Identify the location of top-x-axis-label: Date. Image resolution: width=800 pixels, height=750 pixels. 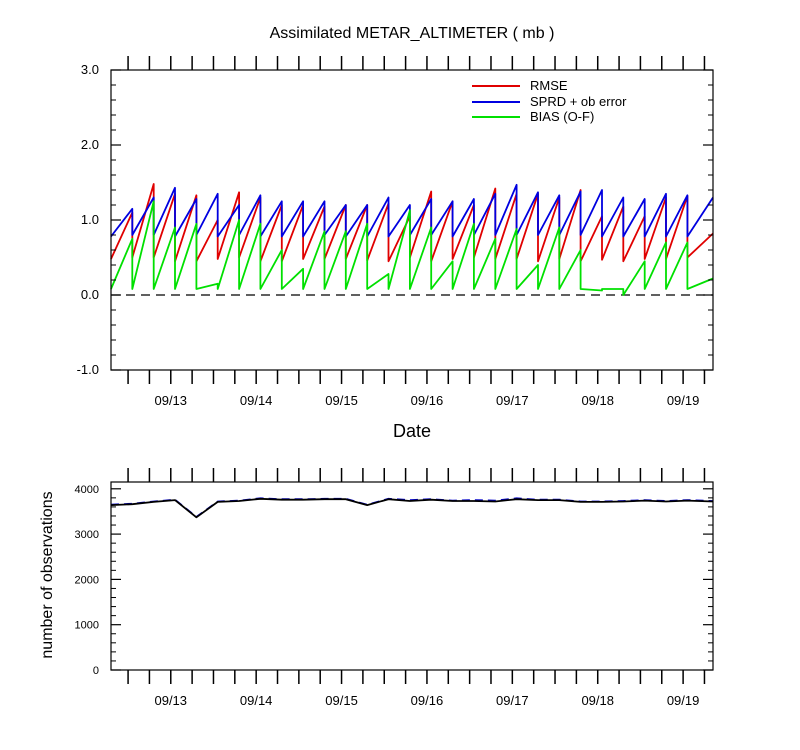
(412, 431).